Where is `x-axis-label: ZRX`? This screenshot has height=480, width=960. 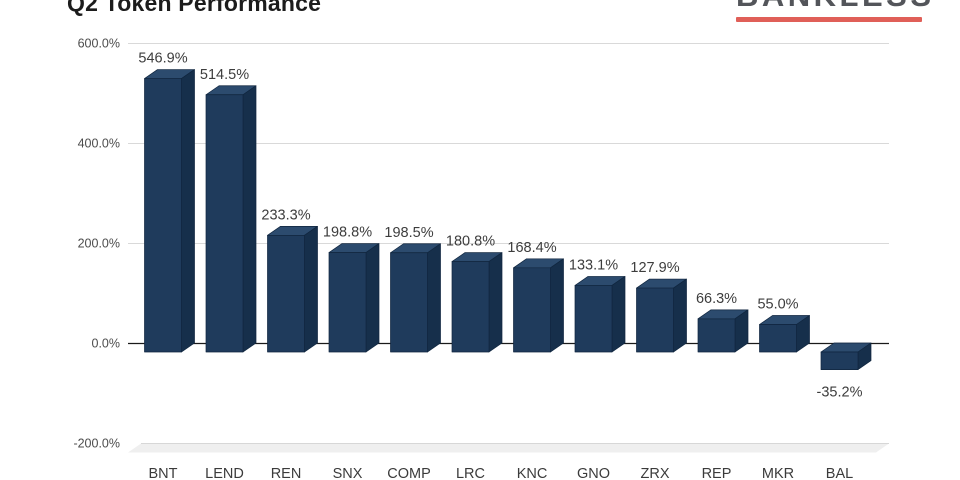
x-axis-label: ZRX is located at coordinates (655, 473).